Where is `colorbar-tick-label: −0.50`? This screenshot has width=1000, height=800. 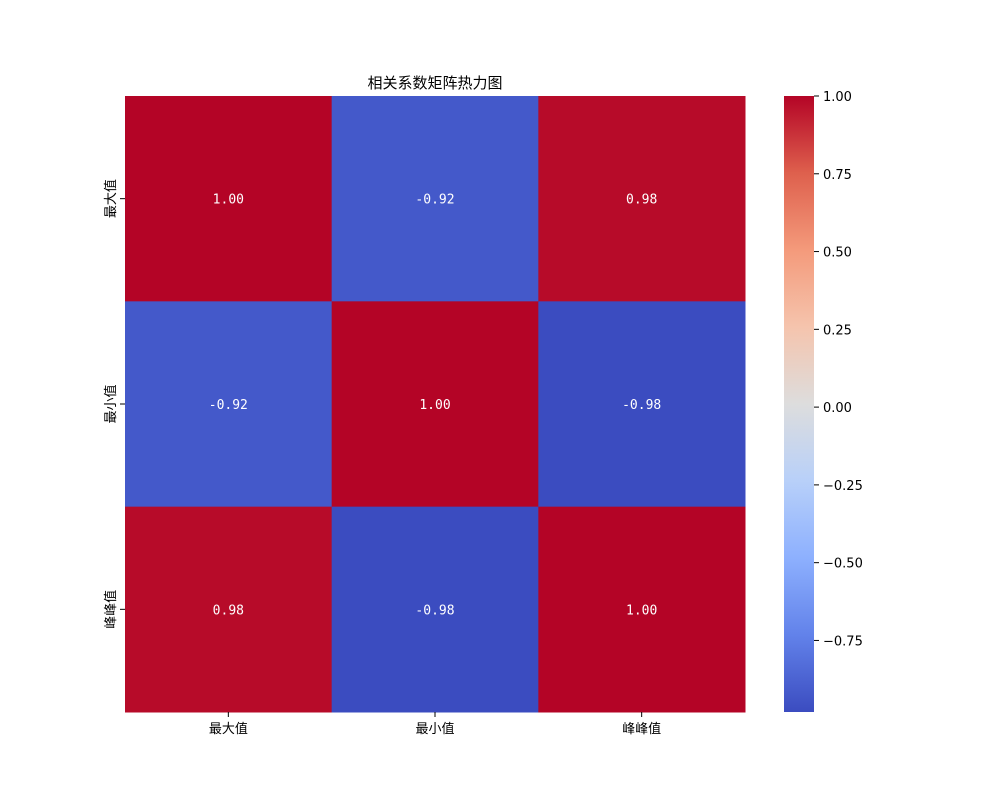
colorbar-tick-label: −0.50 is located at coordinates (843, 564).